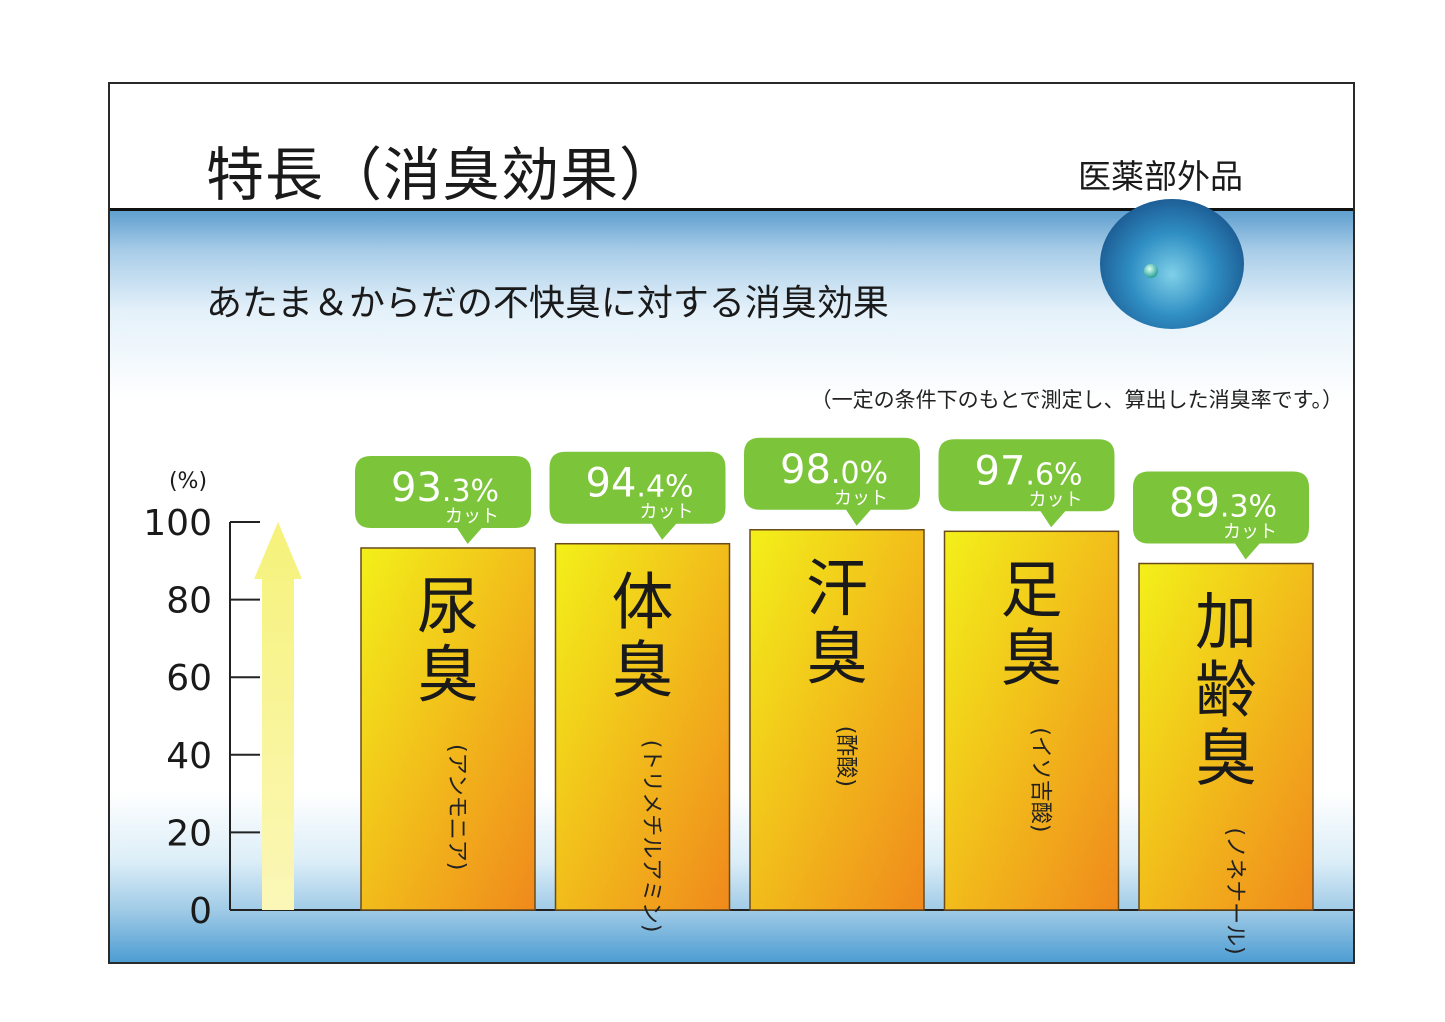 This screenshot has height=1022, width=1445. Describe the element at coordinates (1053, 474) in the screenshot. I see `value-dec: .6%` at that location.